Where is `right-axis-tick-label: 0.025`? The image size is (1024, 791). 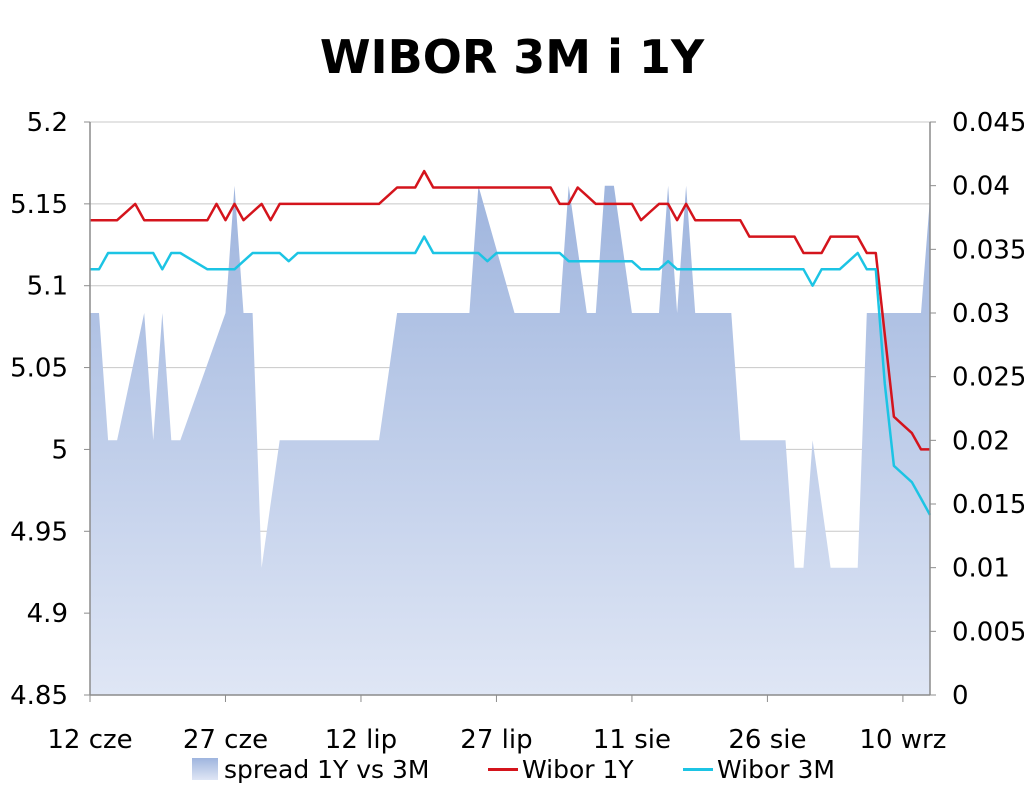
right-axis-tick-label: 0.025 is located at coordinates (988, 378).